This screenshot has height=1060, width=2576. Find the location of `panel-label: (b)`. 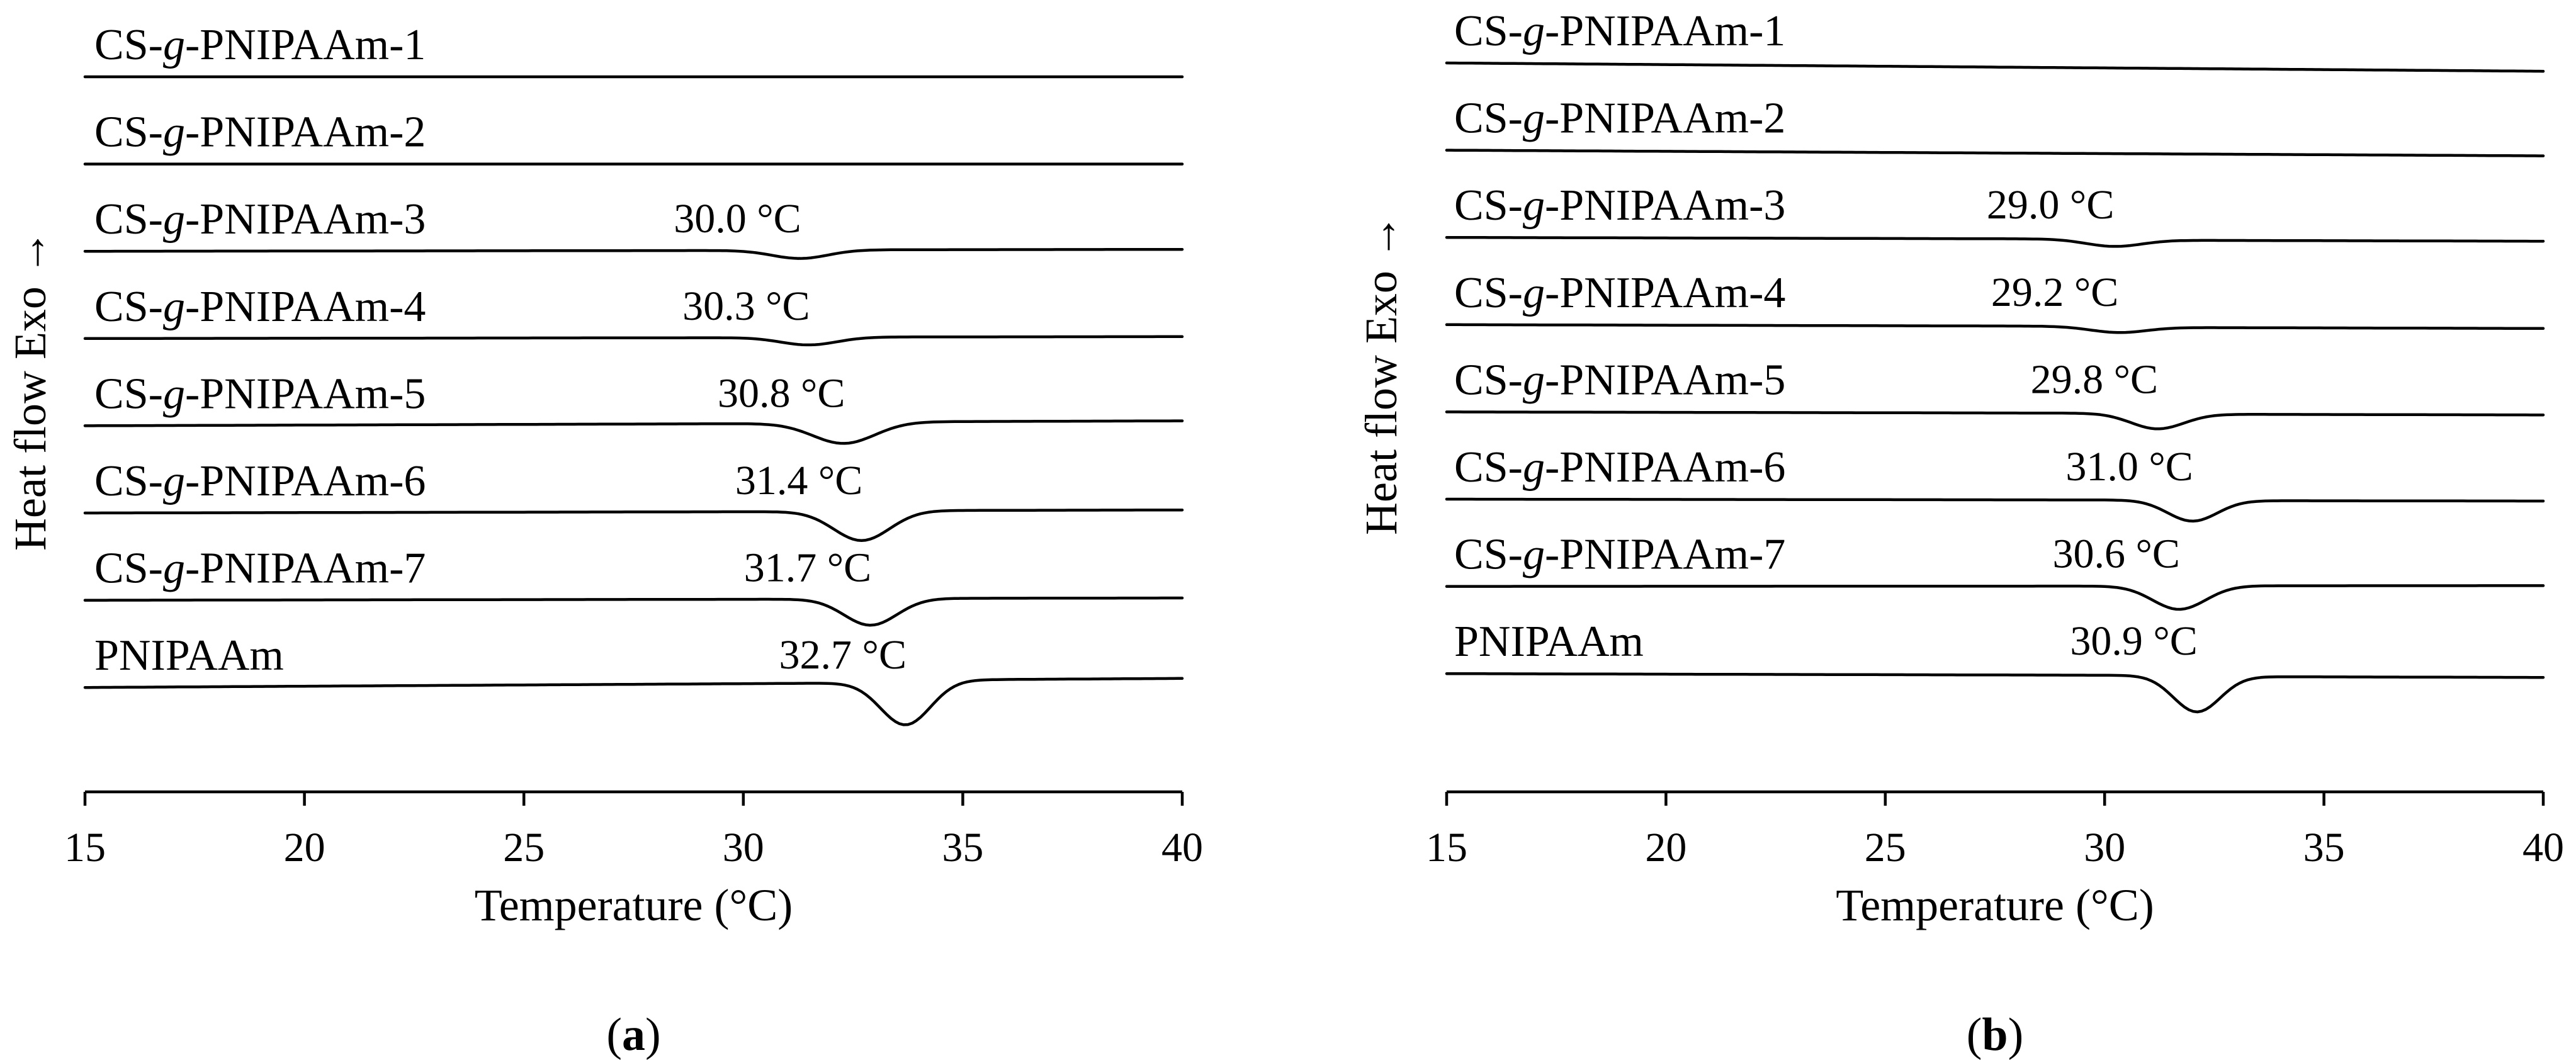

panel-label: (b) is located at coordinates (1995, 1034).